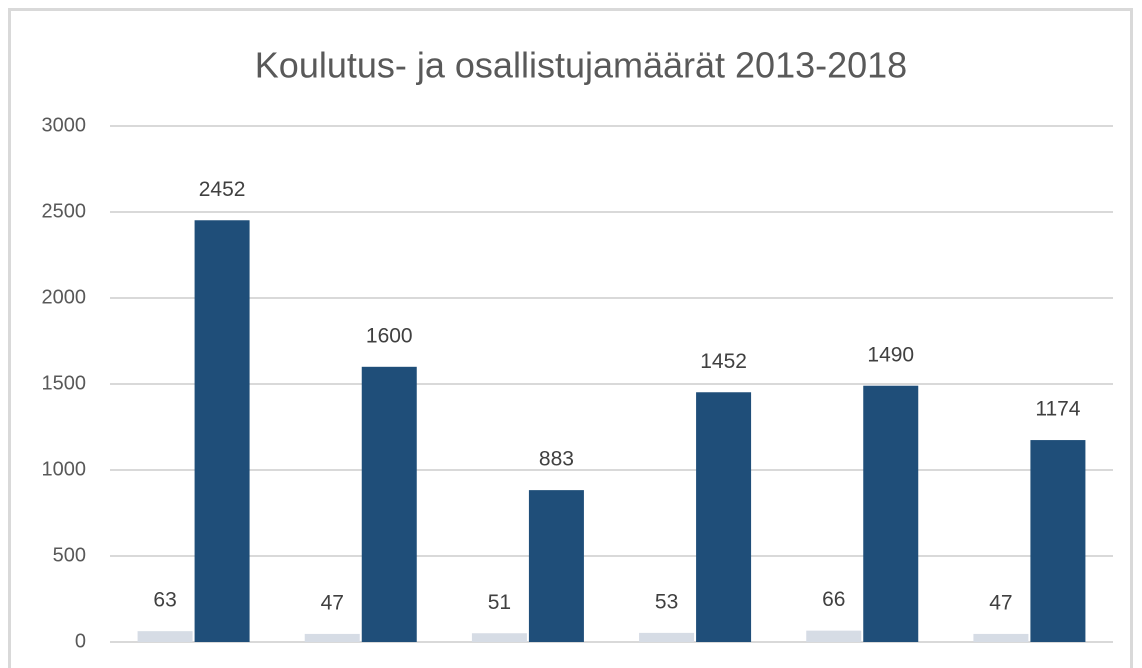 The width and height of the screenshot is (1142, 668). Describe the element at coordinates (64, 383) in the screenshot. I see `y-tick-label: 1500` at that location.